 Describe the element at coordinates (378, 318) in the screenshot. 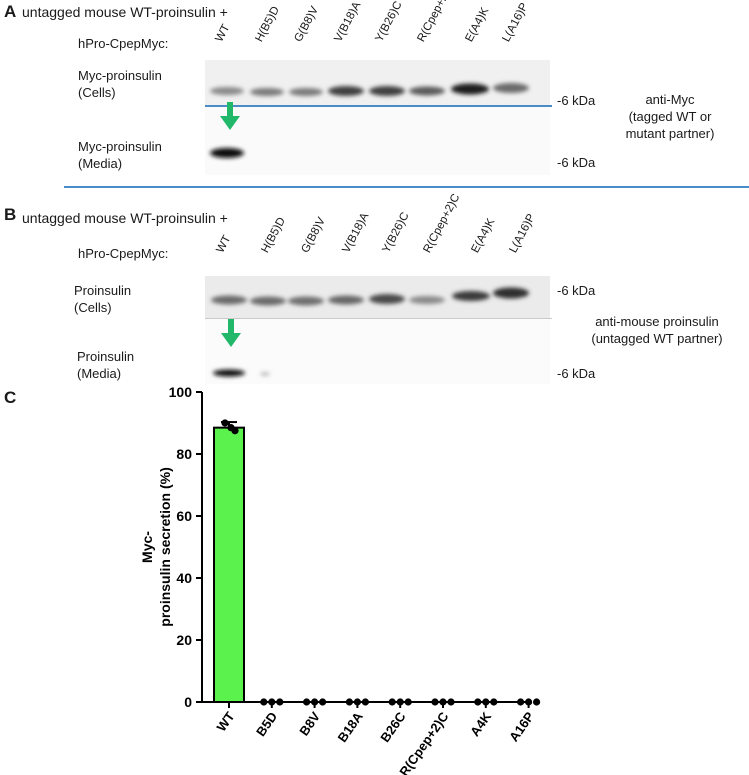

I see `panel-b-blot-divider` at that location.